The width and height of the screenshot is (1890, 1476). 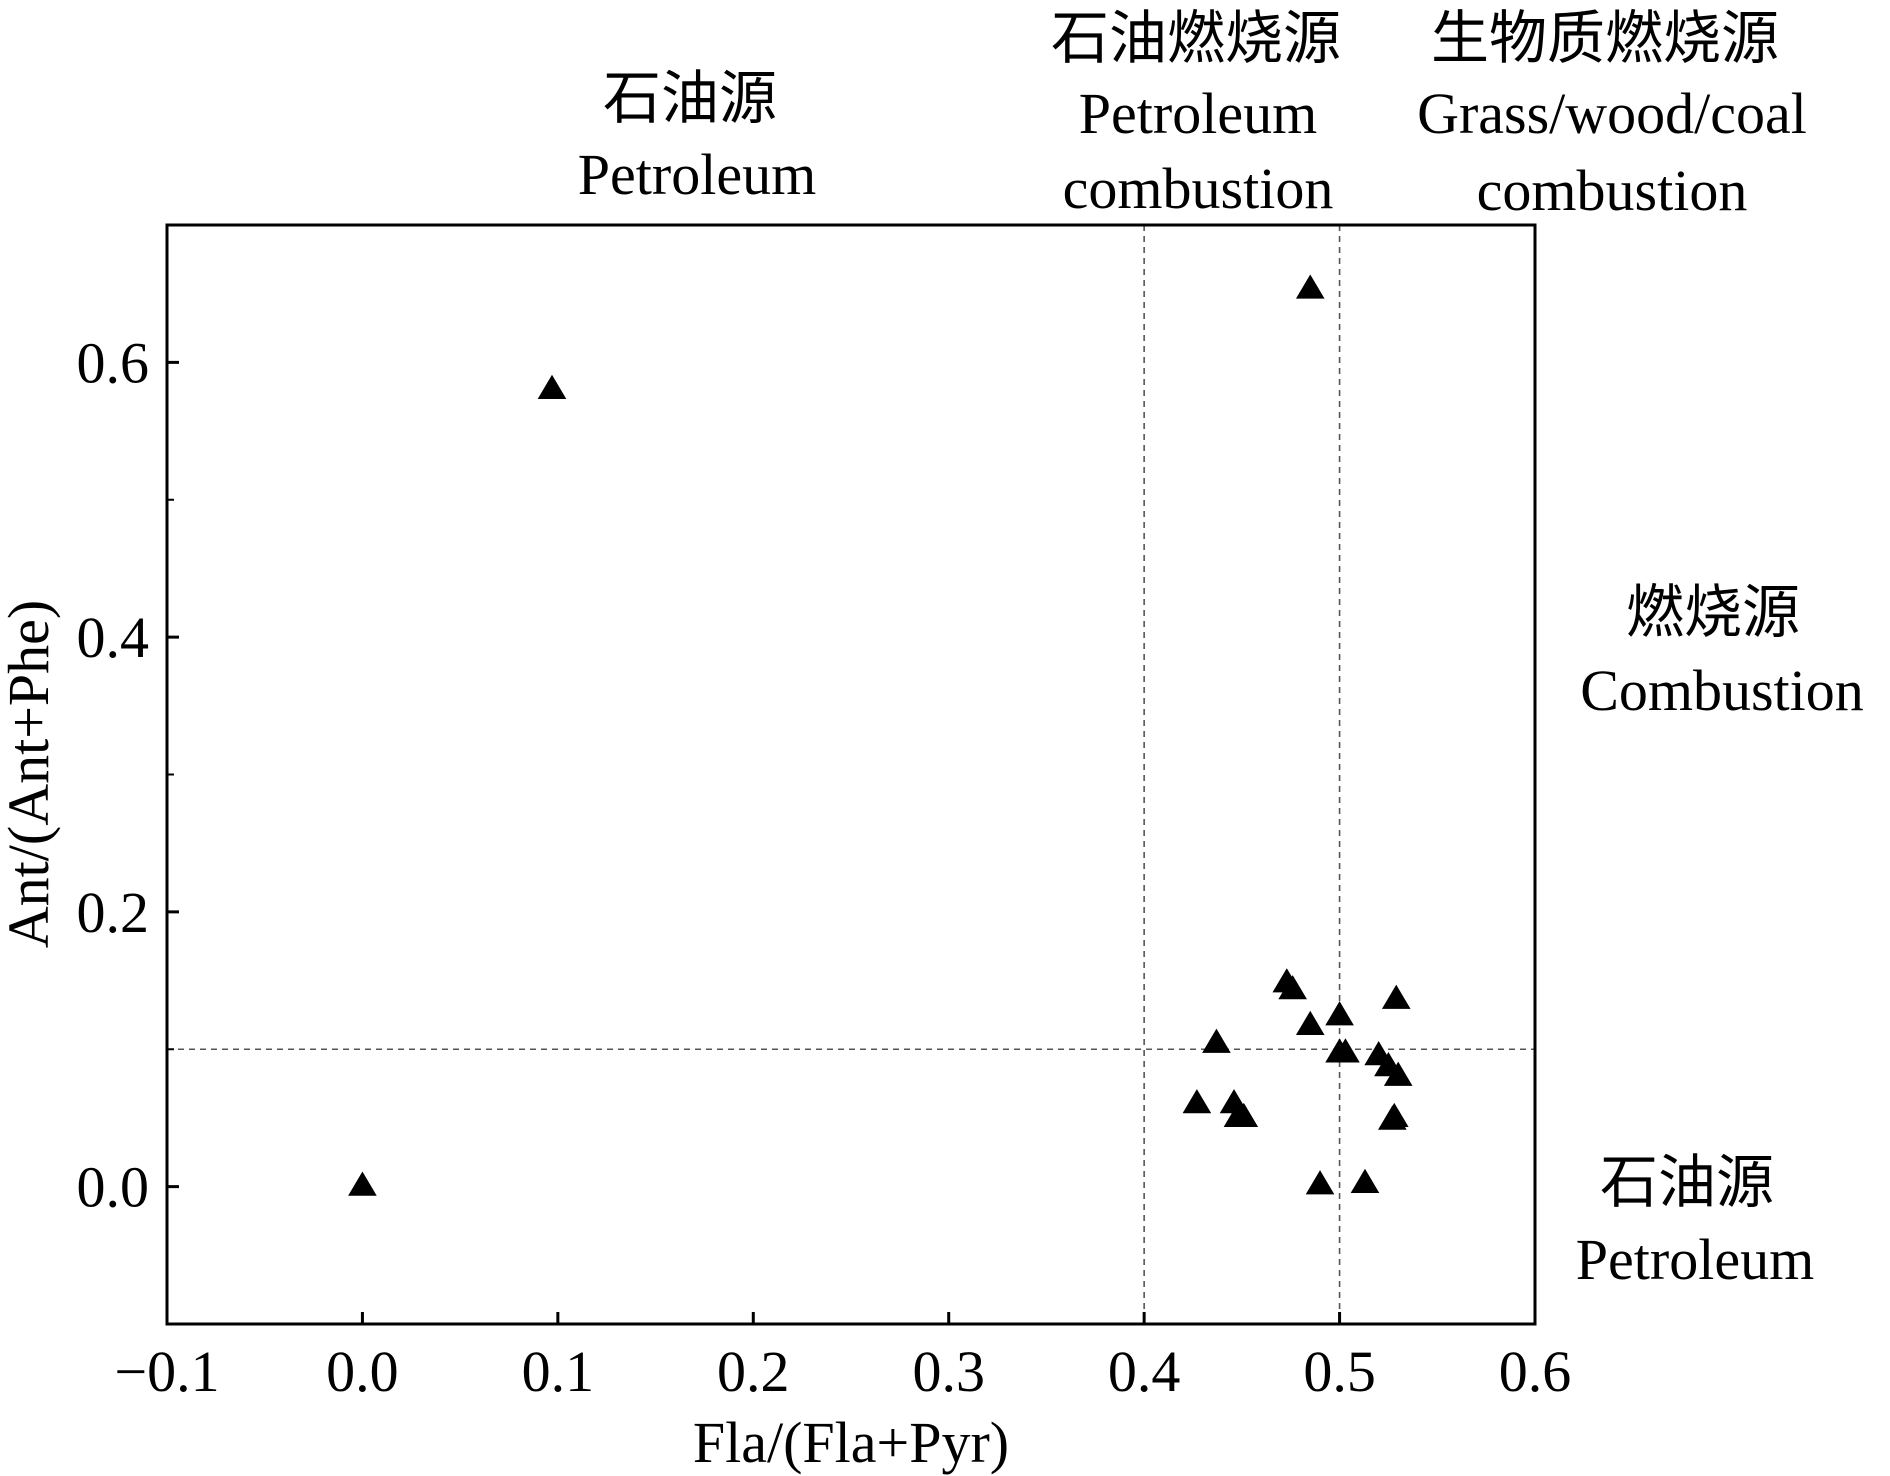 I want to click on x-axis: −0.1 0.0 0.1 0.2 0.3 0.4 0.5 0.6, so click(x=842, y=1358).